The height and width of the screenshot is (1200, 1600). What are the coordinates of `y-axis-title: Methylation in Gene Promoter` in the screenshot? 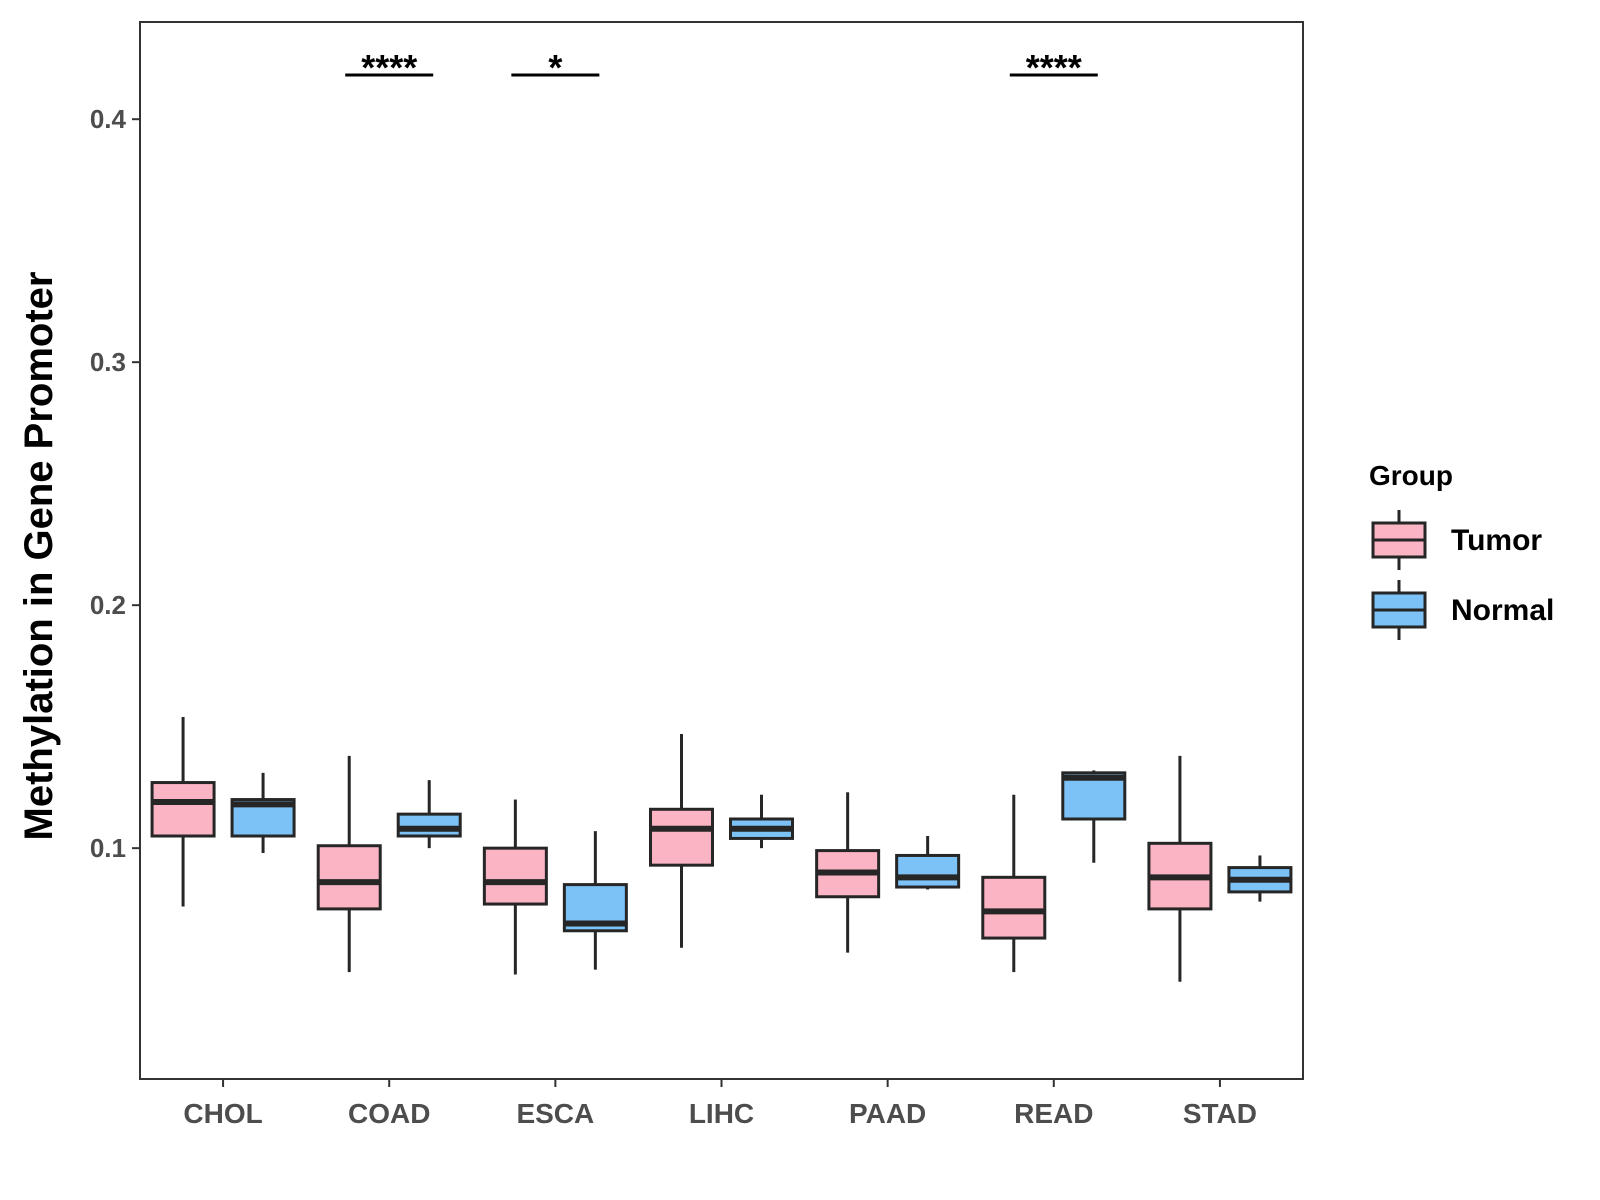 It's located at (39, 556).